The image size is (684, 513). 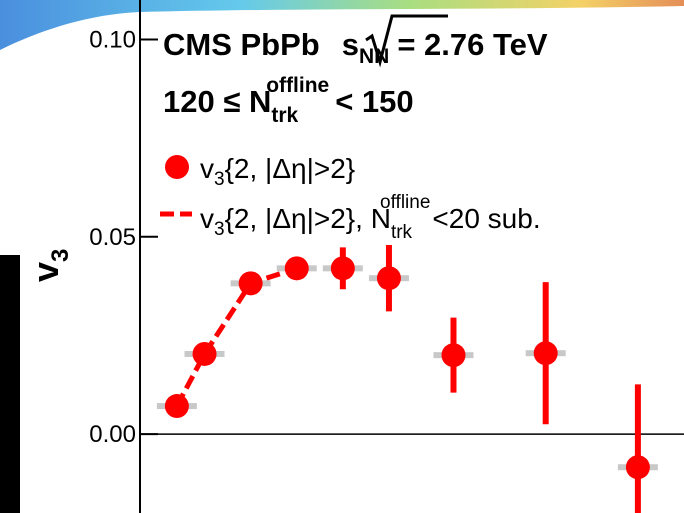 What do you see at coordinates (486, 218) in the screenshot?
I see `legend-part: <20 sub.` at bounding box center [486, 218].